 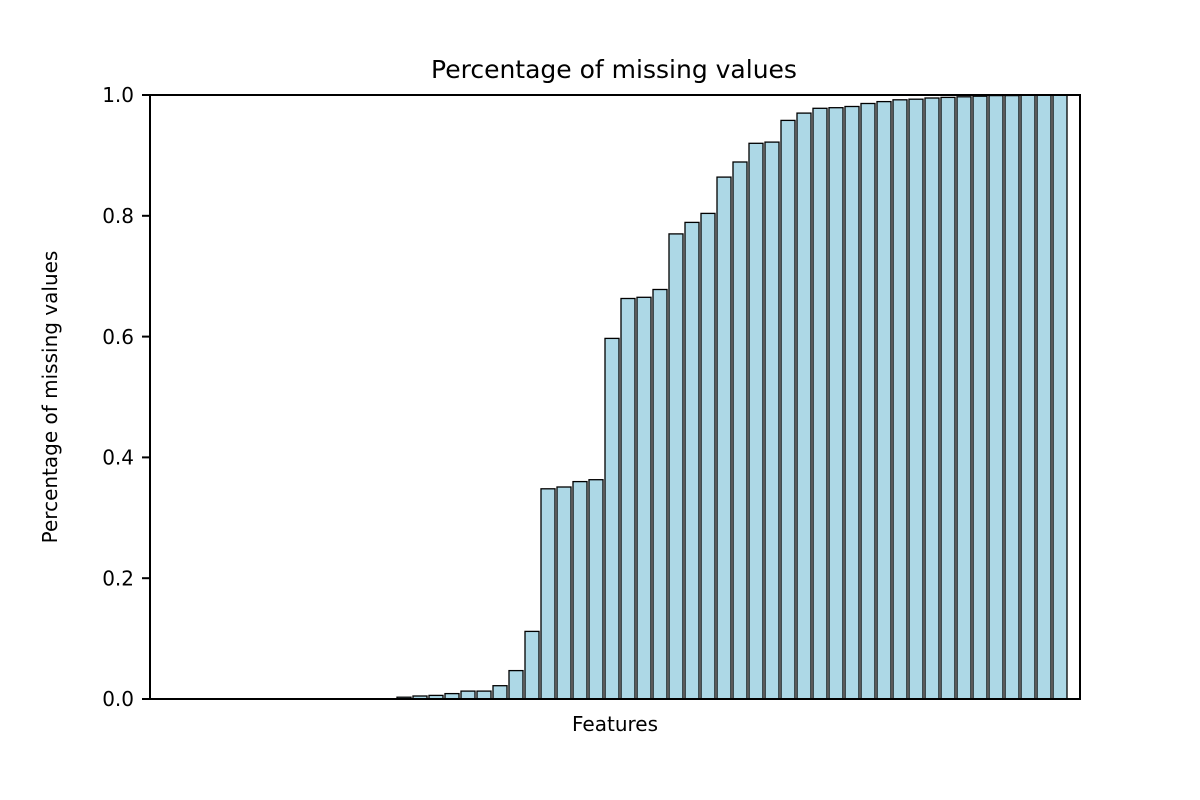 What do you see at coordinates (118, 578) in the screenshot?
I see `y-tick-label: 0.2` at bounding box center [118, 578].